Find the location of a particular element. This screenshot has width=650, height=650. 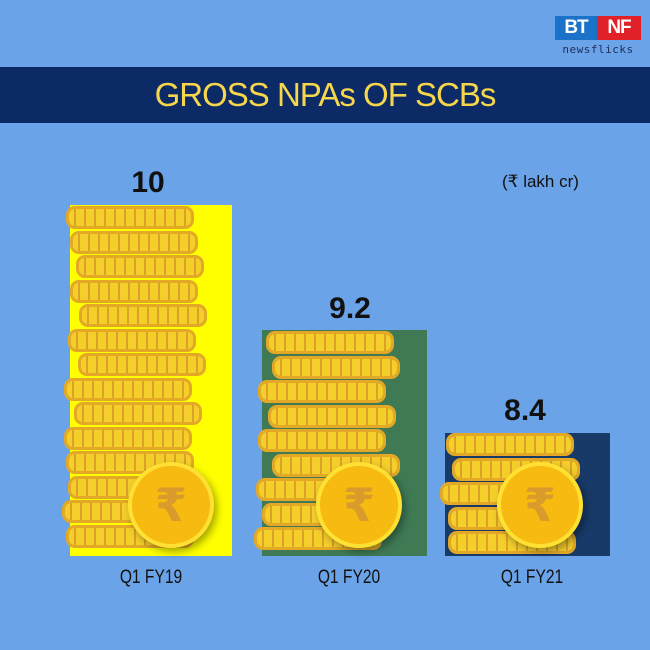

value-label-2: 9.2 is located at coordinates (350, 308).